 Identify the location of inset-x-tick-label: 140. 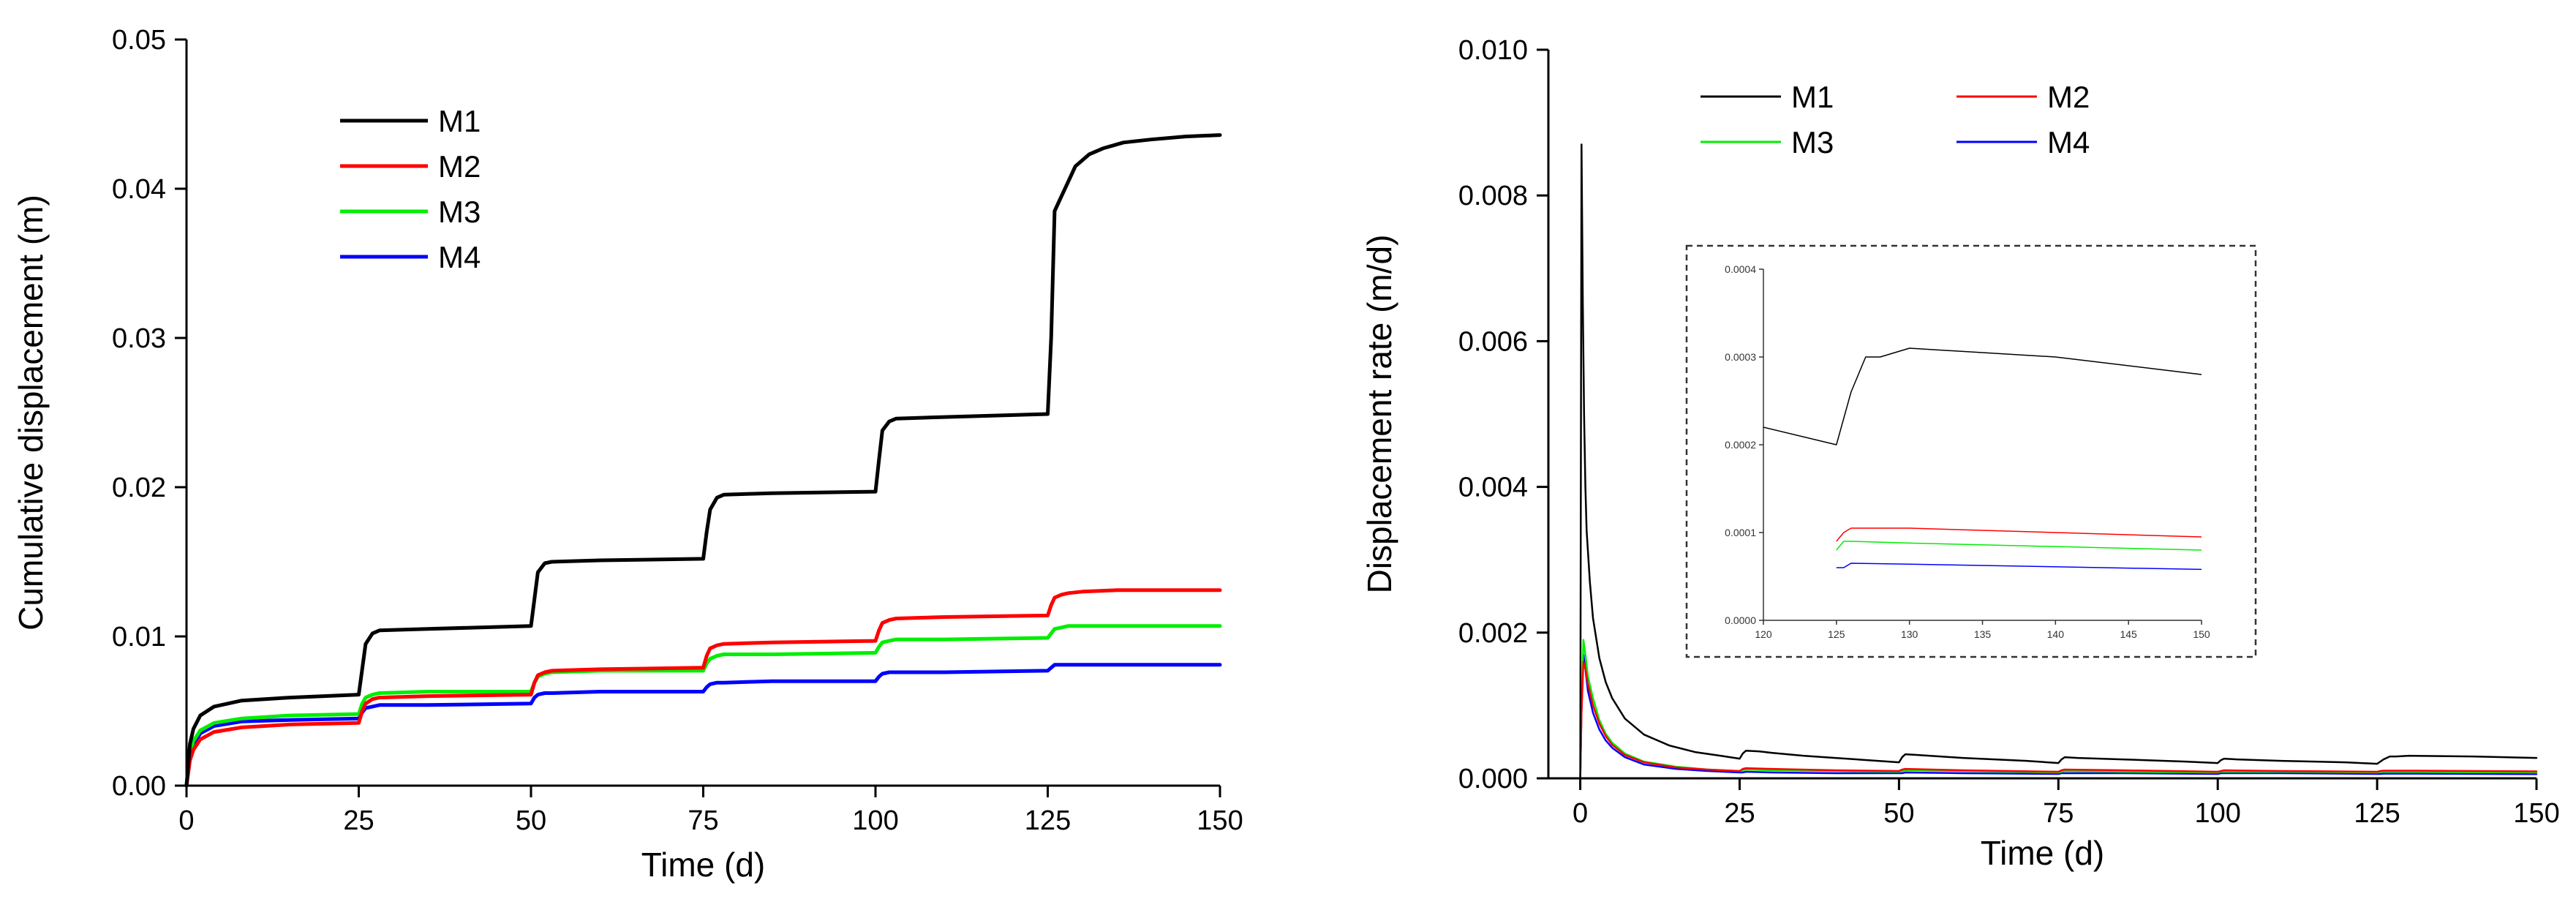
(2056, 634).